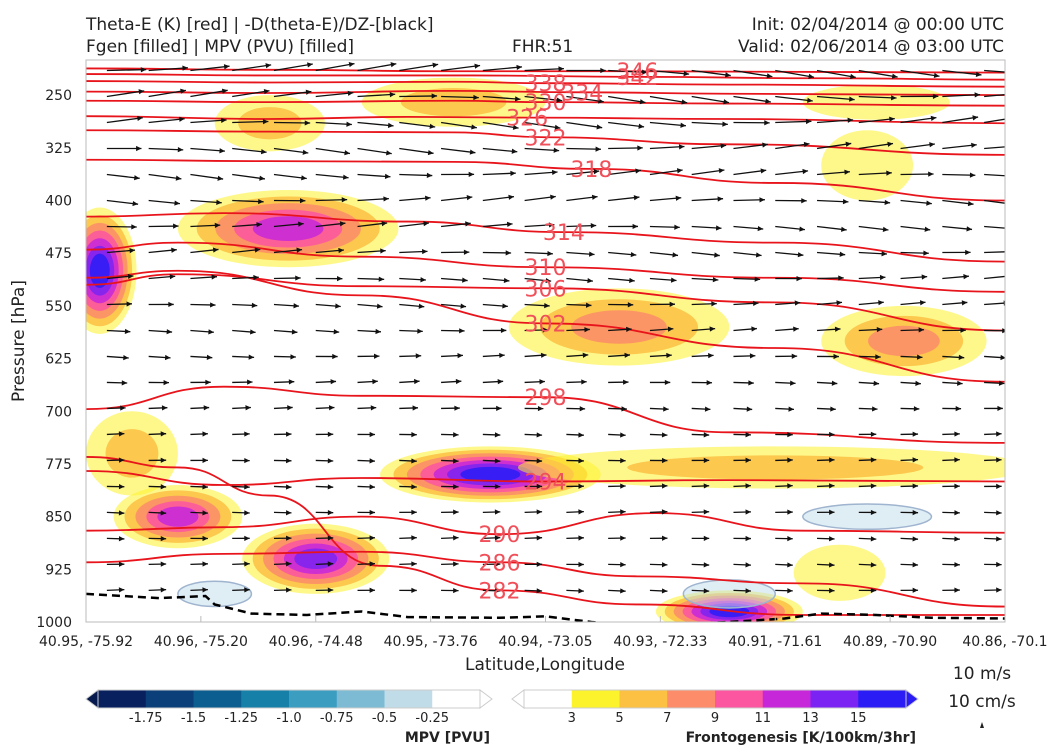 The width and height of the screenshot is (1050, 750). What do you see at coordinates (691, 699) in the screenshot?
I see `colorbar-swatch` at bounding box center [691, 699].